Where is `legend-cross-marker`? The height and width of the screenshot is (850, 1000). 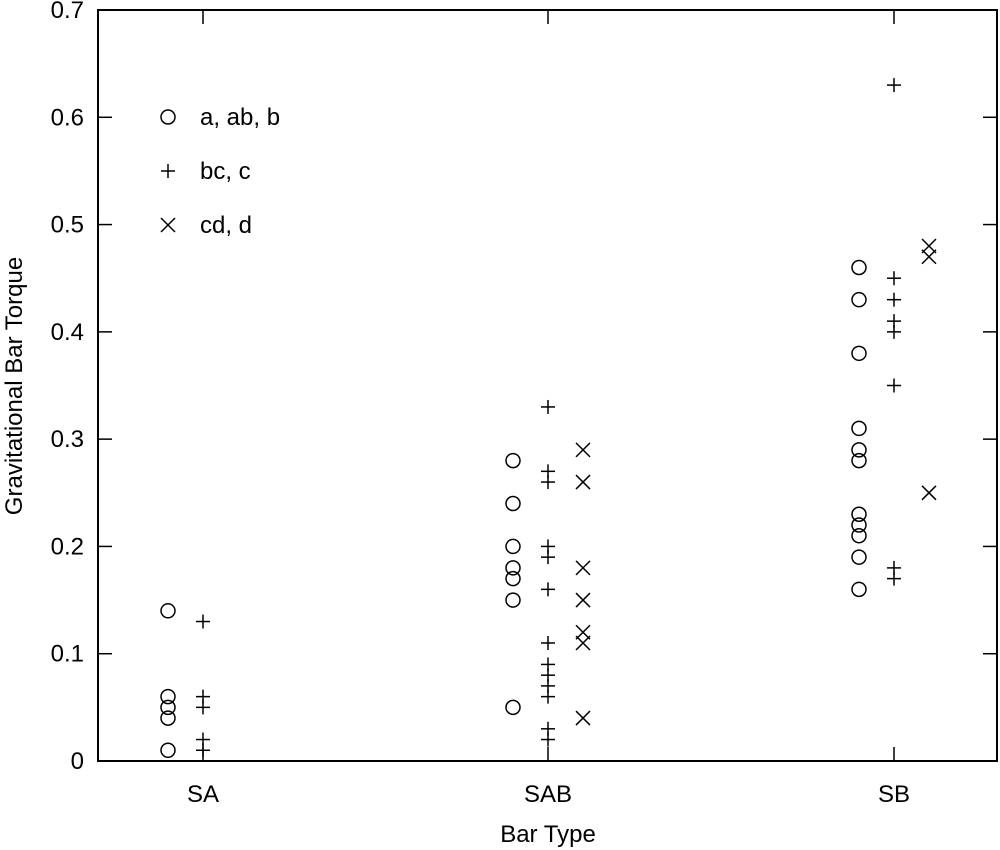
legend-cross-marker is located at coordinates (168, 225).